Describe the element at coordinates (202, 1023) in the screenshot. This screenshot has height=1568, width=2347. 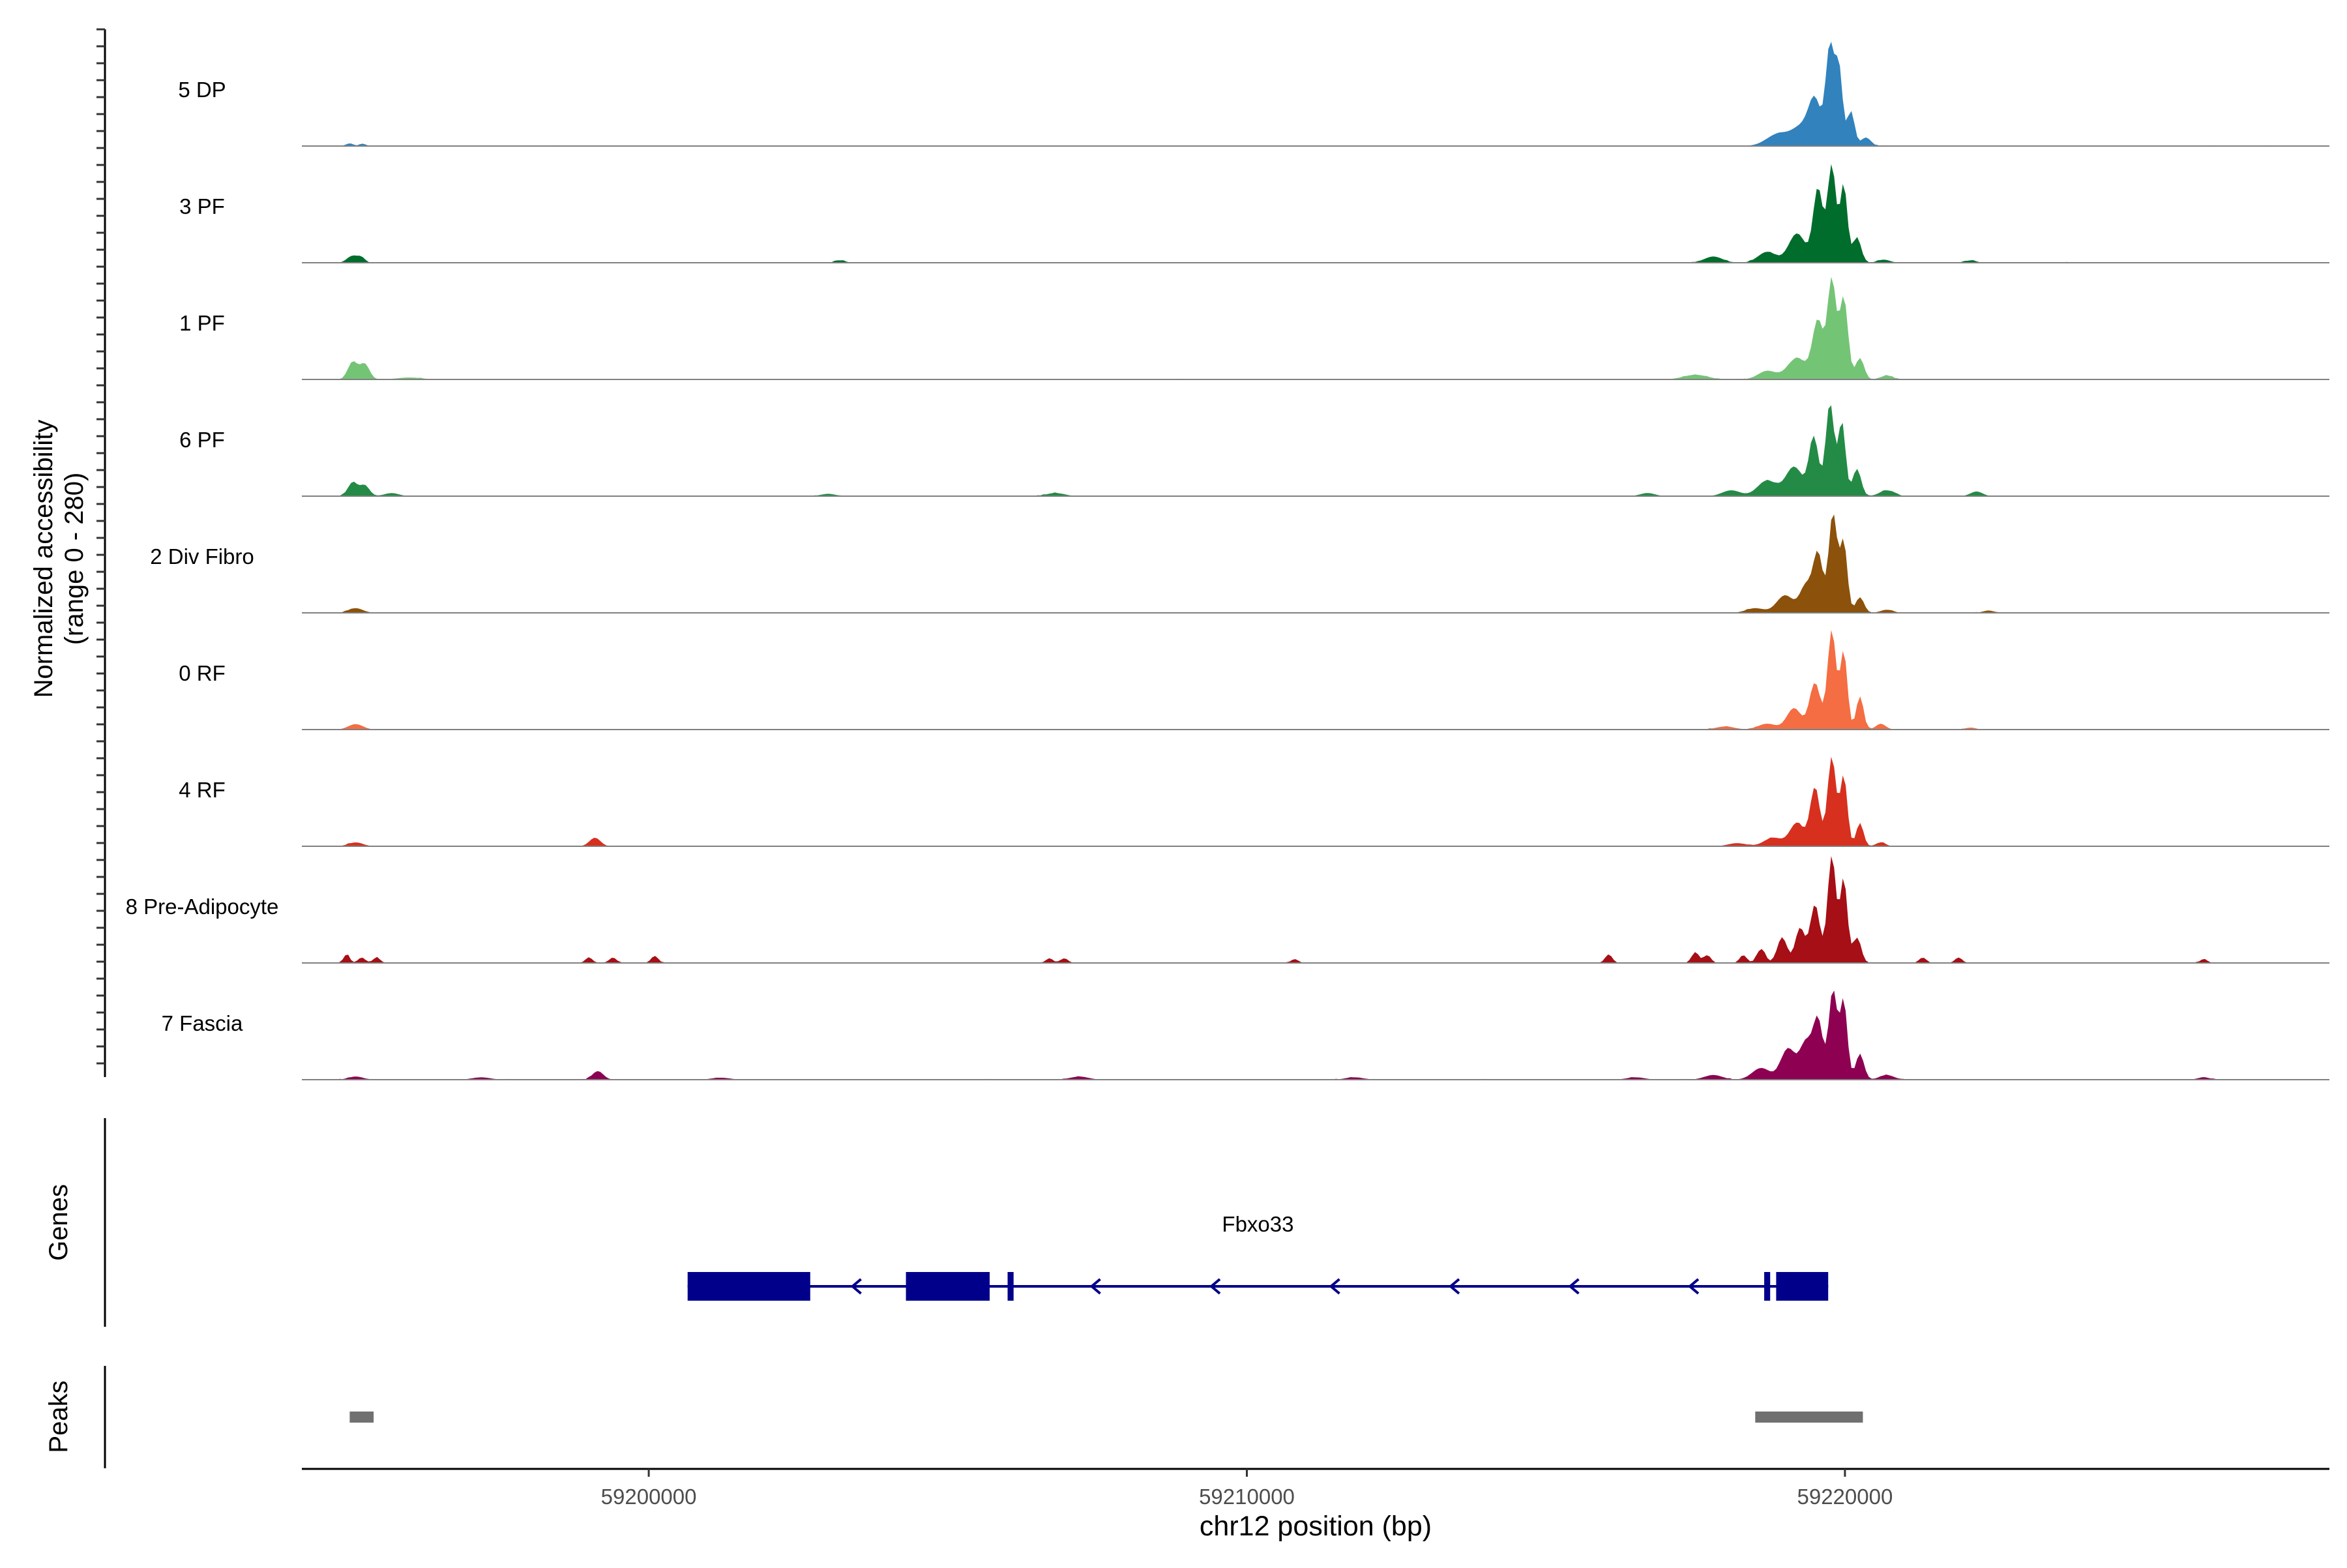
I see `track-label: 7 Fascia` at that location.